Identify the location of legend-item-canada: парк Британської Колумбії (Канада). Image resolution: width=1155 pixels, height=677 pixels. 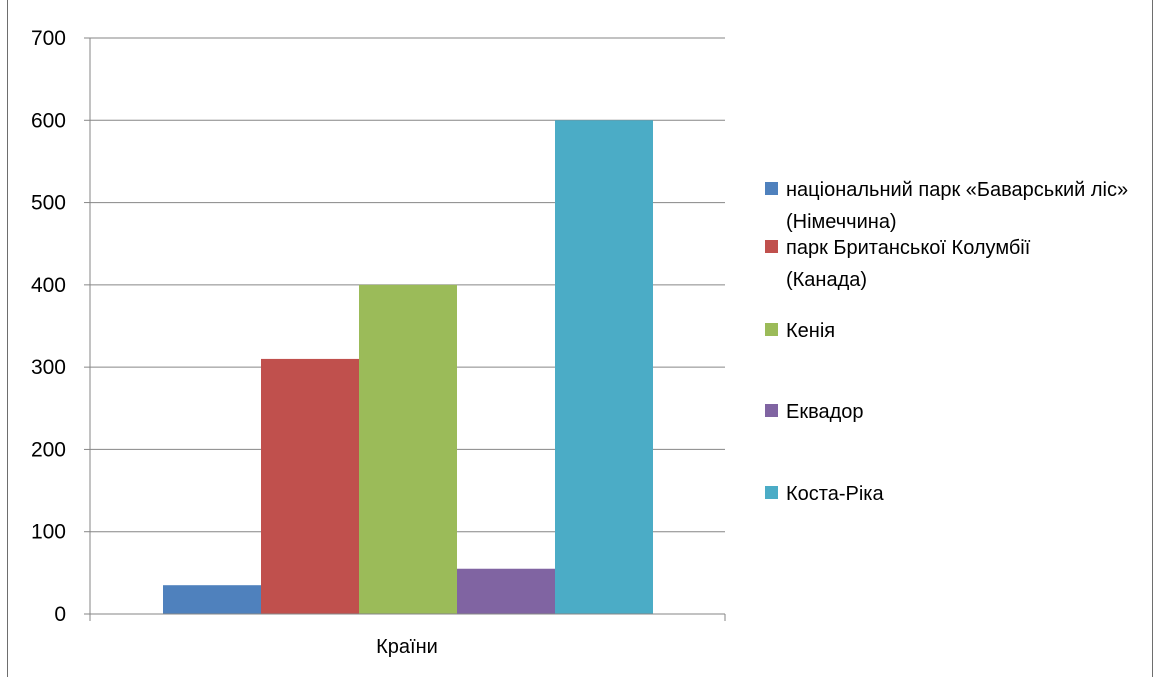
(935, 264).